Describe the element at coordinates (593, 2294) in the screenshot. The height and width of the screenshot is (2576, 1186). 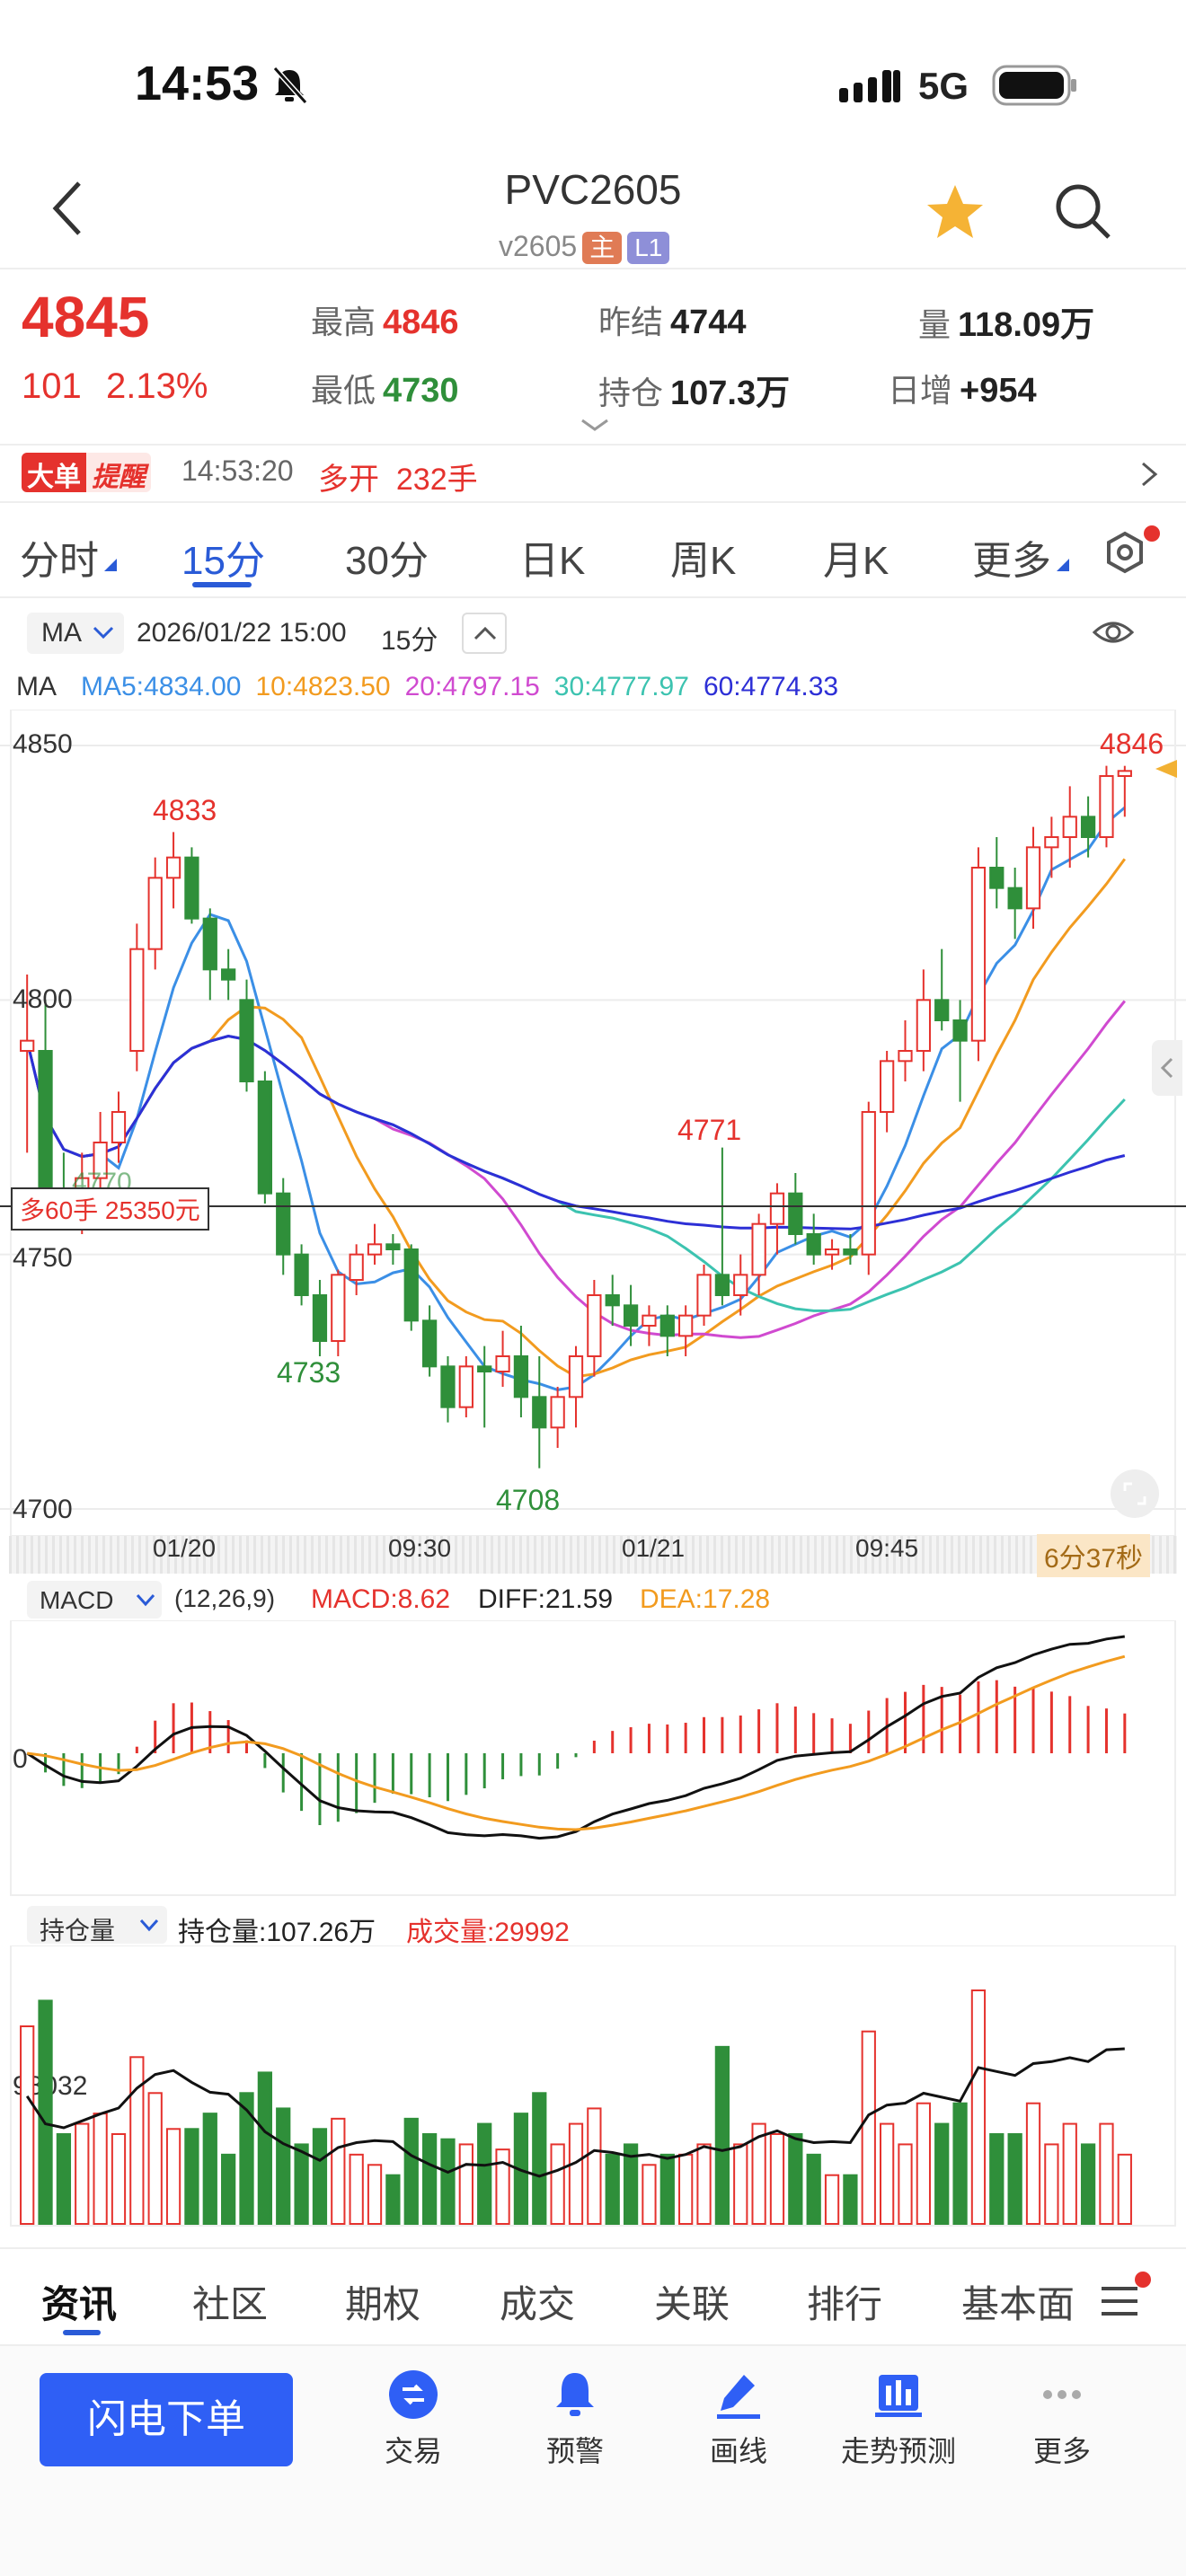
I see `info-tabs: 资讯 社区 期权 成交 关联 排行 基本面` at that location.